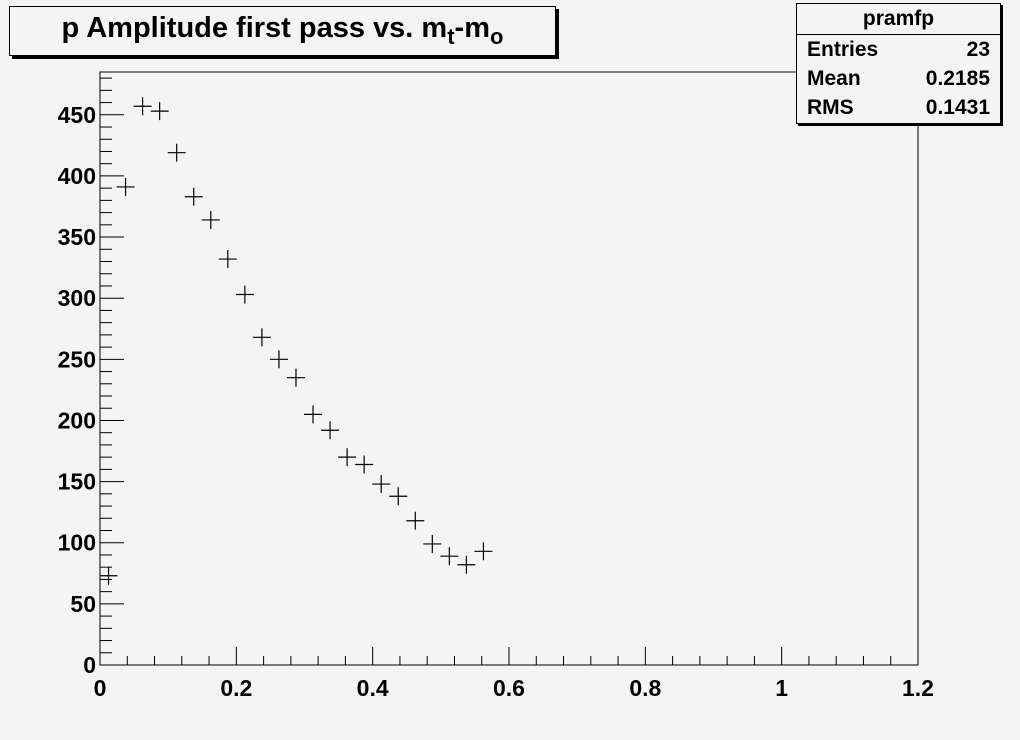 The width and height of the screenshot is (1020, 740). What do you see at coordinates (77, 115) in the screenshot?
I see `y-tick-label: 450` at bounding box center [77, 115].